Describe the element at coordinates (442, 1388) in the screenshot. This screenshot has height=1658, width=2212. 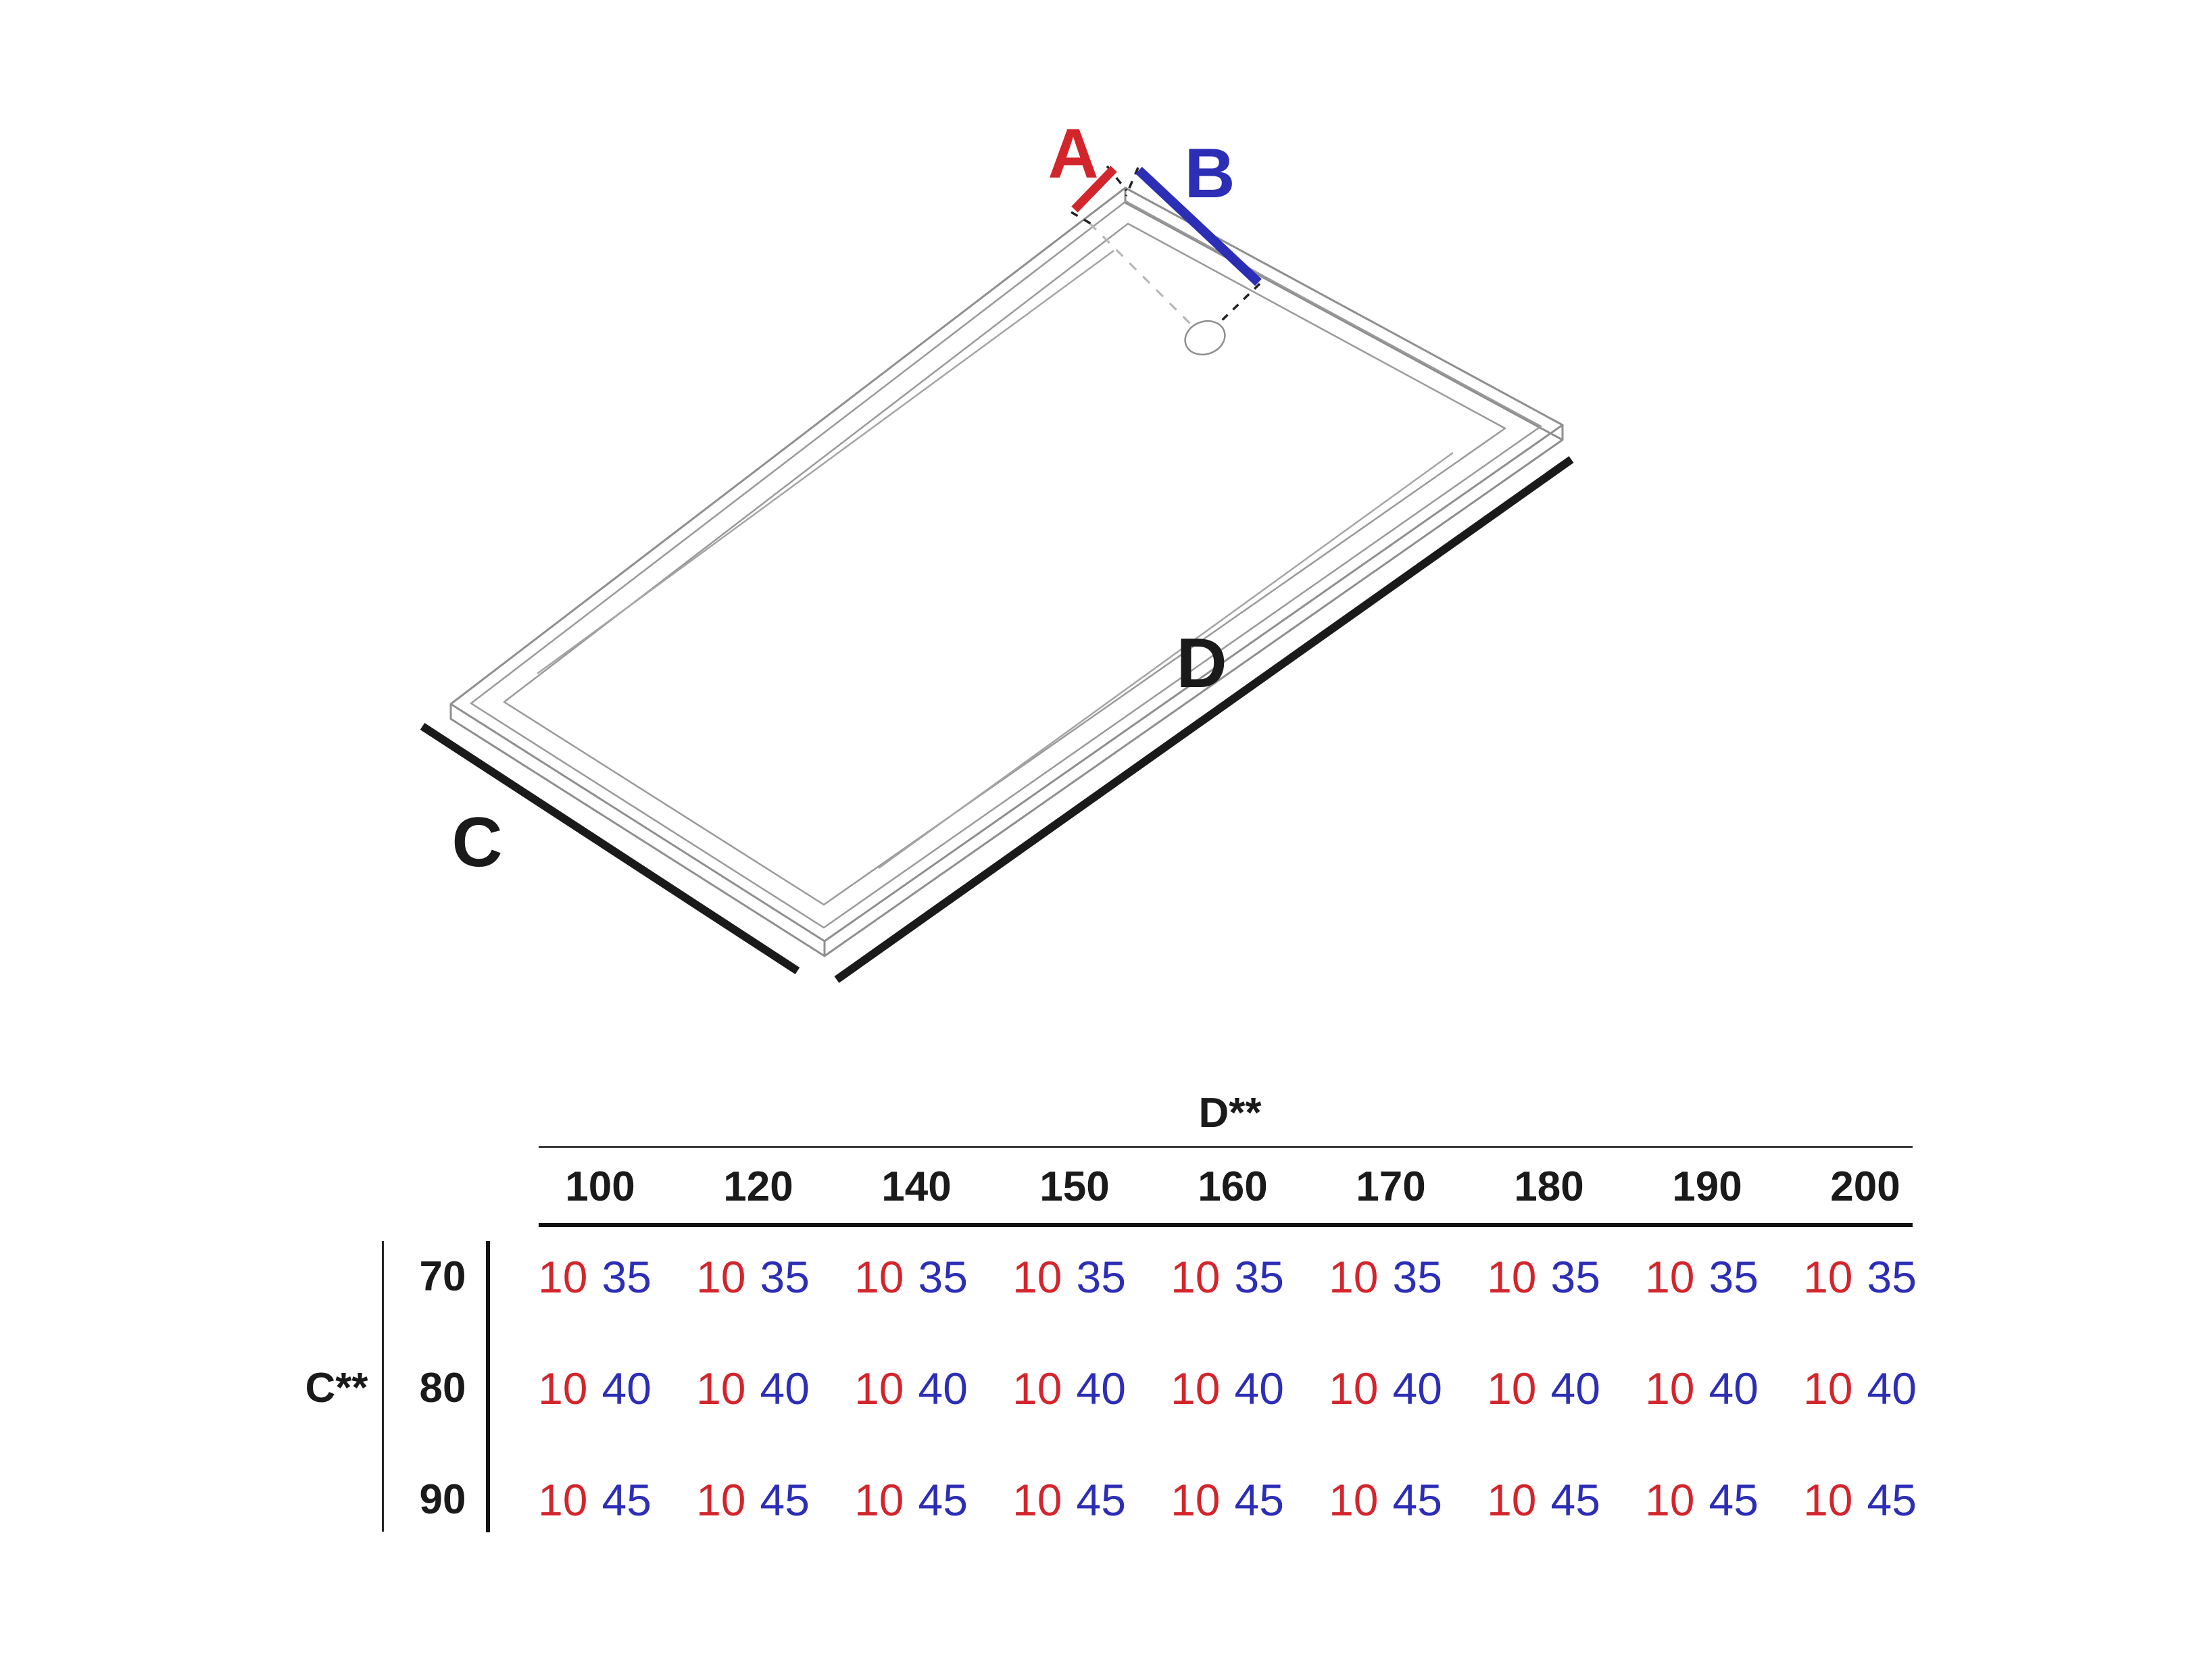
I see `row-header: 80` at that location.